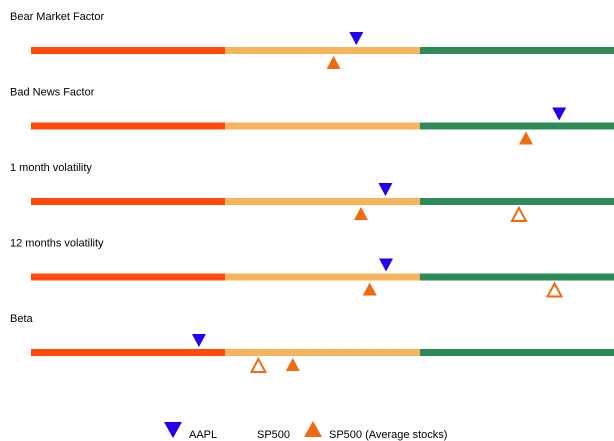 The width and height of the screenshot is (614, 441). I want to click on legend-entry-sp500-avg: SP500 (Average stocks), so click(375, 431).